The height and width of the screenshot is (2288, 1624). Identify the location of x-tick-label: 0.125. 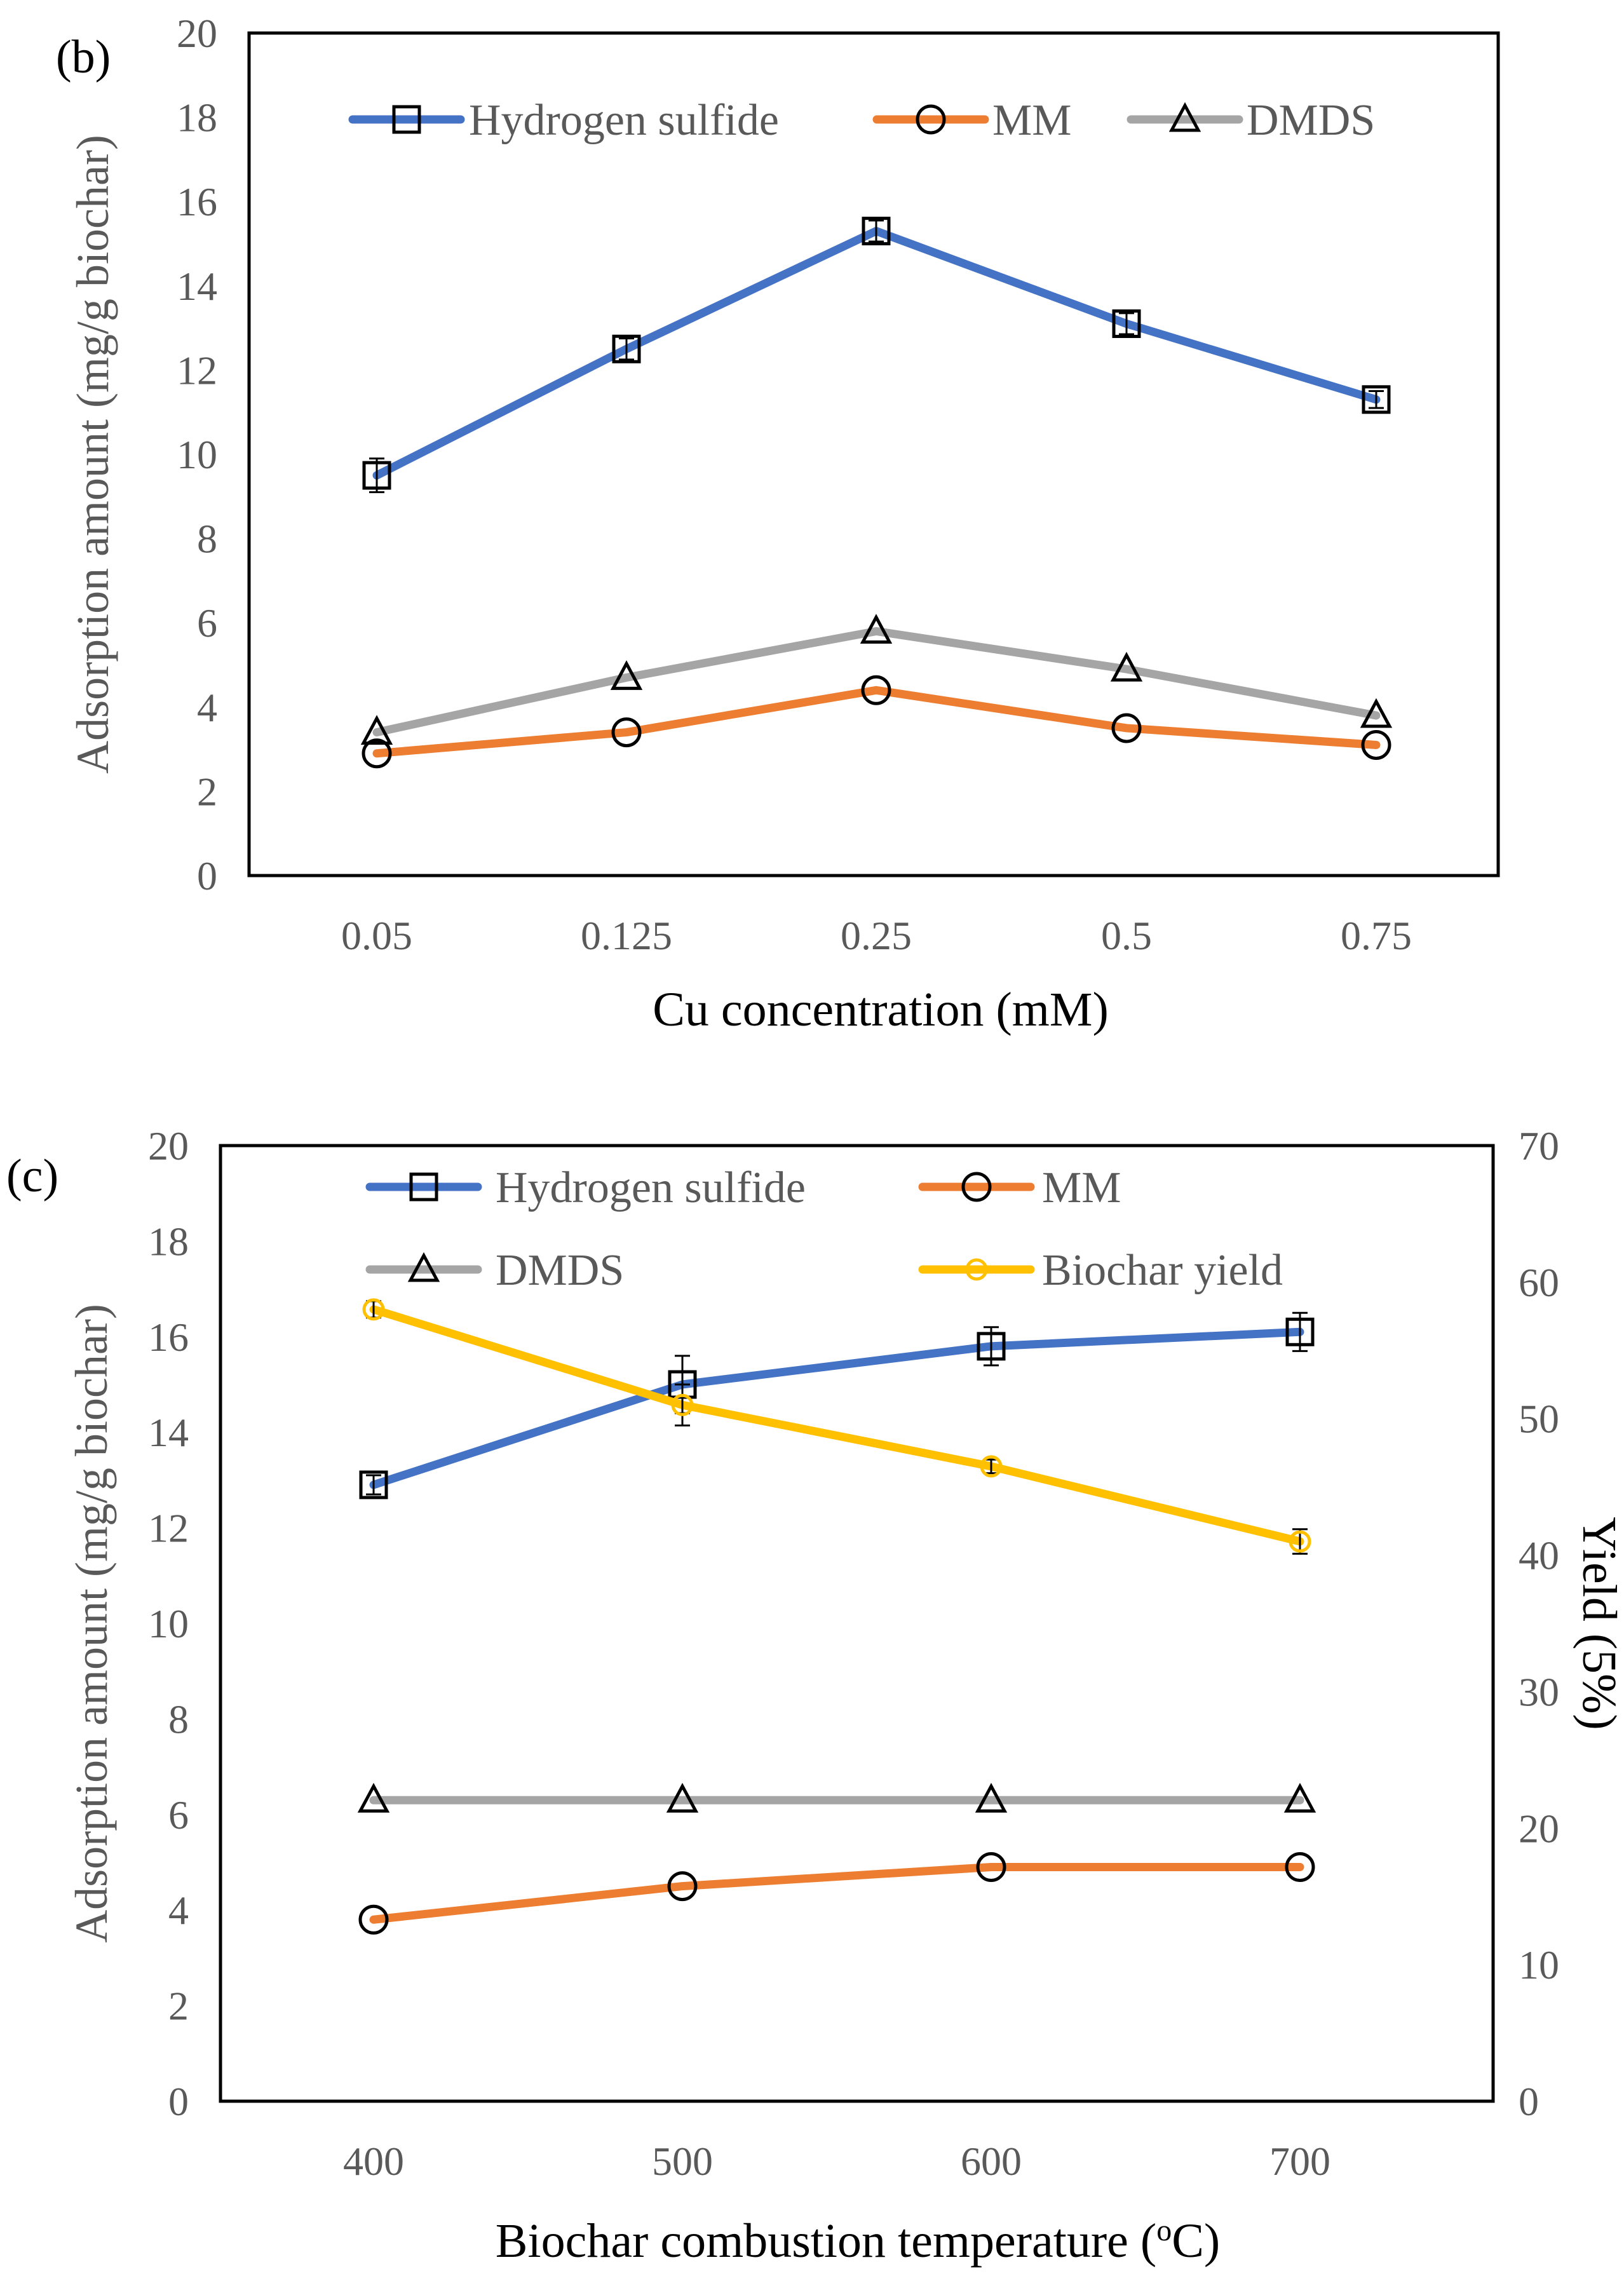
(626, 936).